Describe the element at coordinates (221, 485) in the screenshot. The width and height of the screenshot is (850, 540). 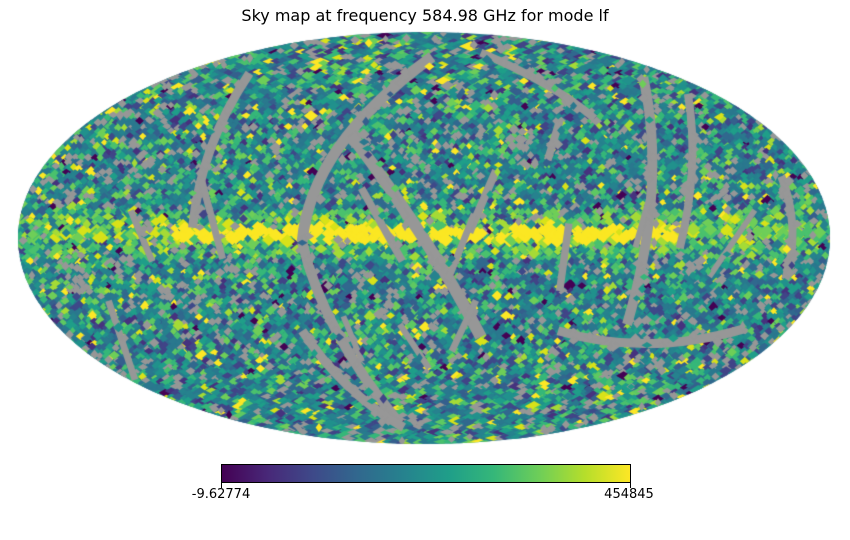
I see `colorbar-tick-min` at that location.